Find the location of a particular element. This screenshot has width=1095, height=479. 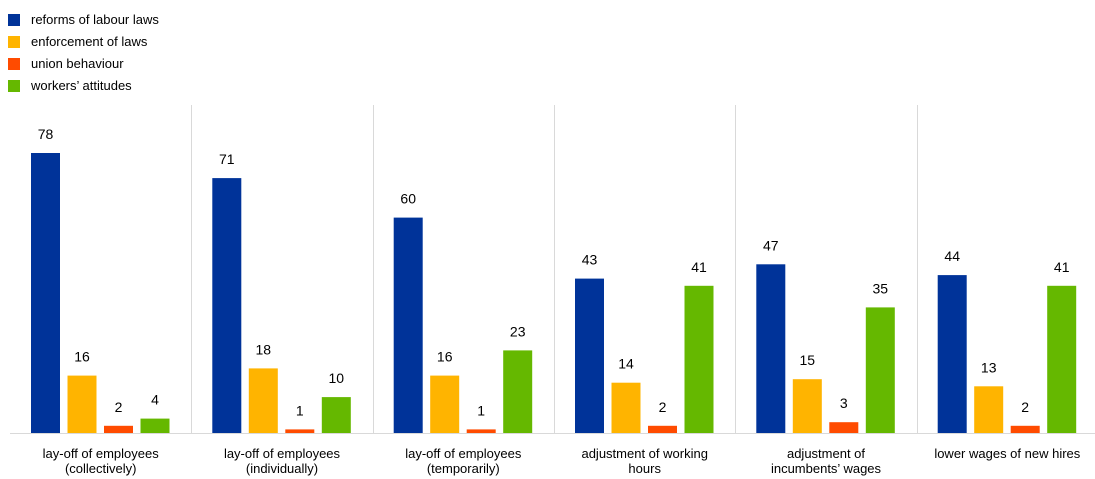

category-label: (temporarily) is located at coordinates (463, 468).